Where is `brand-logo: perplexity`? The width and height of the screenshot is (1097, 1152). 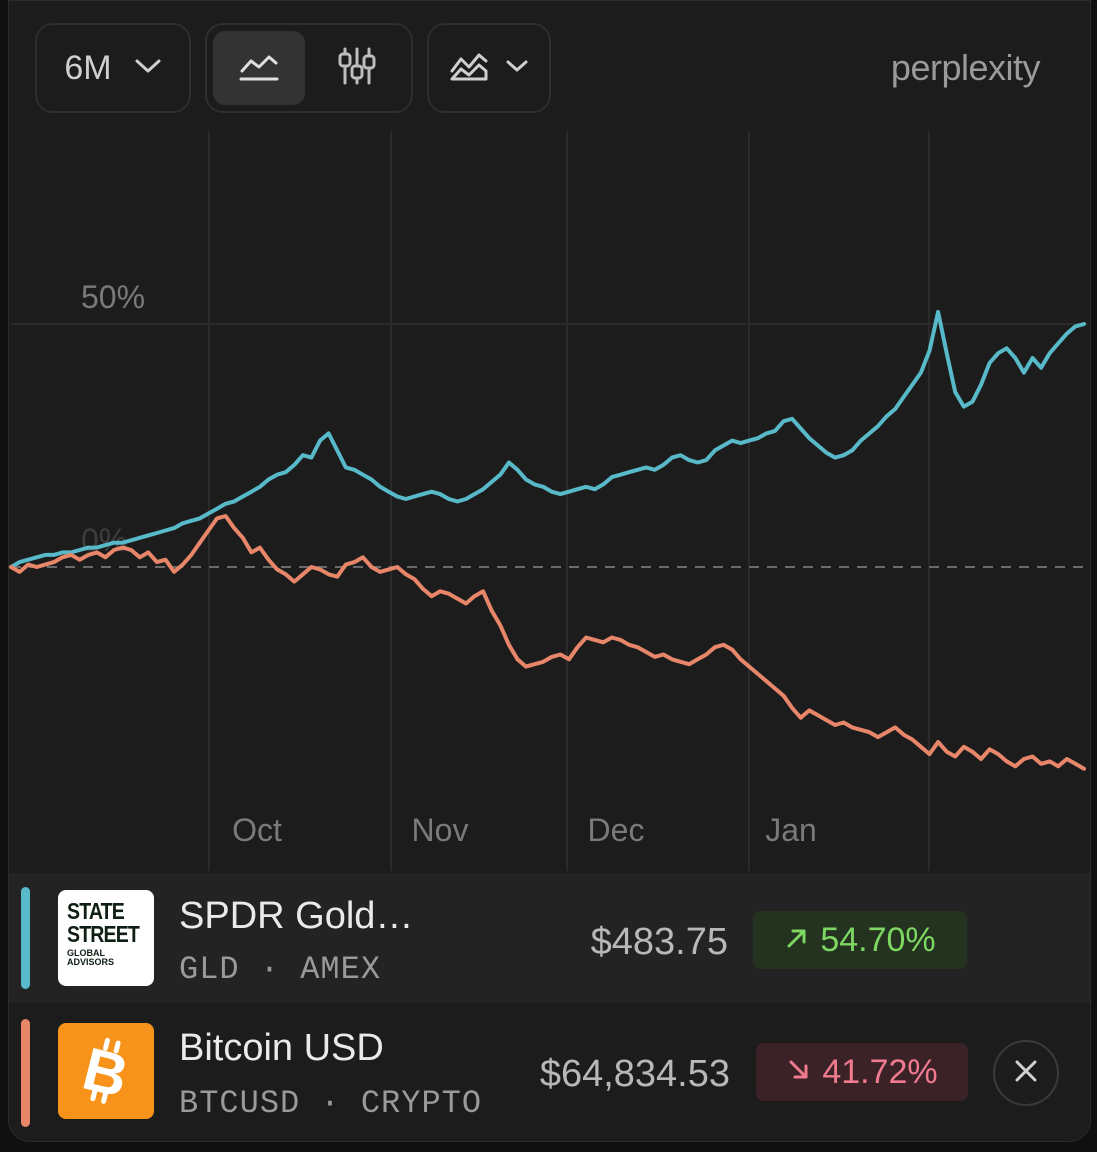
brand-logo: perplexity is located at coordinates (965, 67).